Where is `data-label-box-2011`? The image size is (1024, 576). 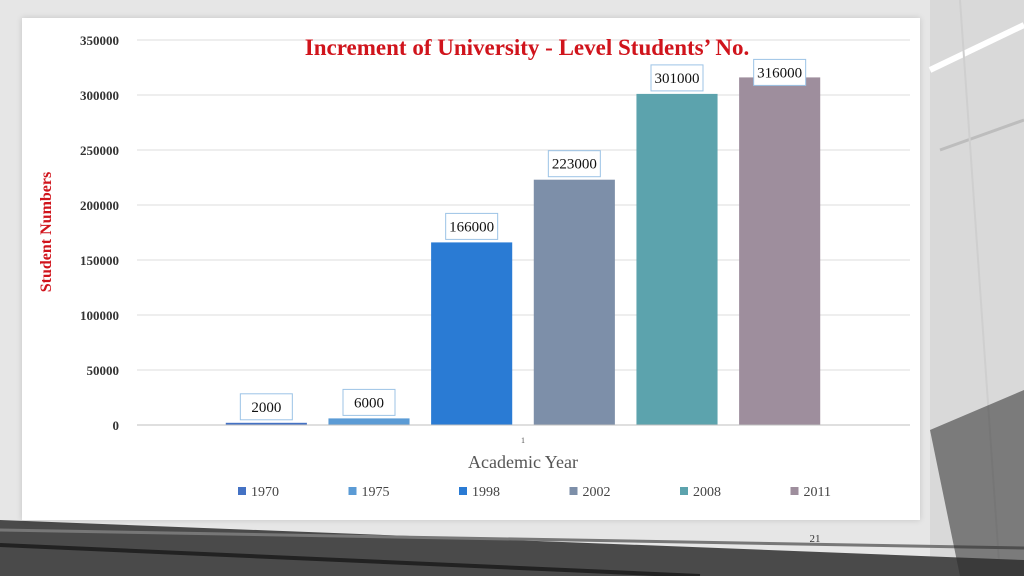
data-label-box-2011 is located at coordinates (780, 72).